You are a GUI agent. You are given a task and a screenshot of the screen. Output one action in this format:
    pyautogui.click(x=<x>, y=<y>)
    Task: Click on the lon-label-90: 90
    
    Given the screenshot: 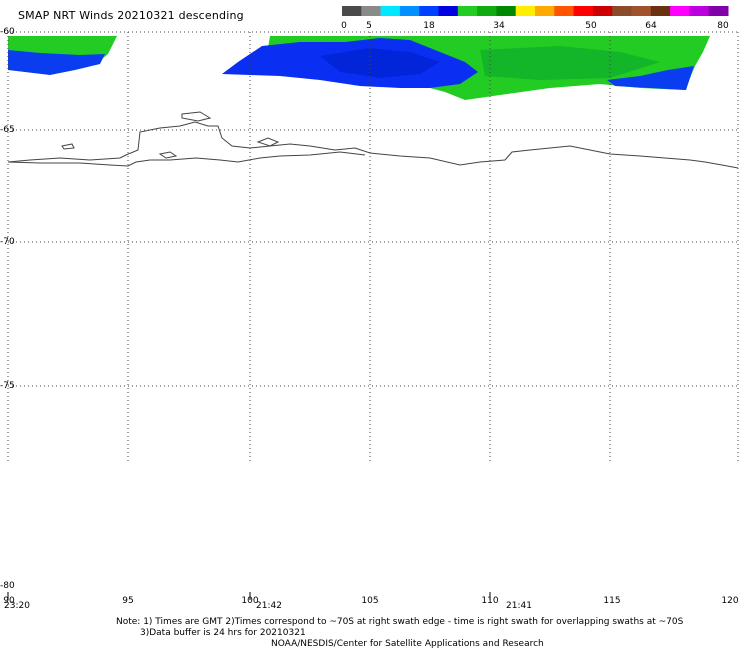 What is the action you would take?
    pyautogui.click(x=9, y=601)
    